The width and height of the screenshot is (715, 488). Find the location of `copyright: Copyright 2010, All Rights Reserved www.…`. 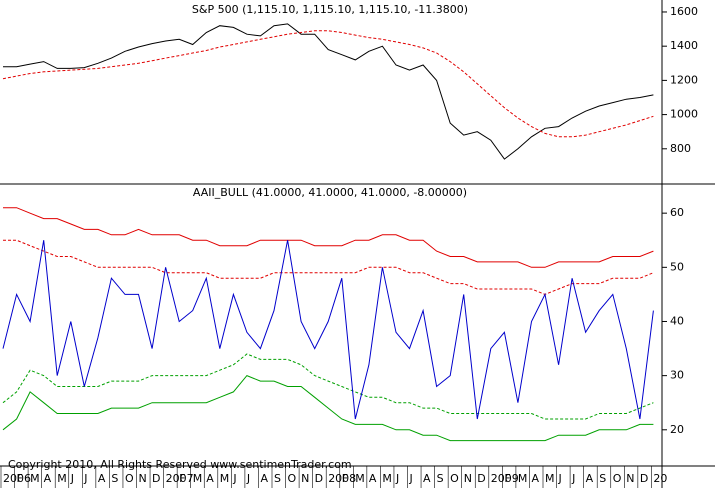

copyright: Copyright 2010, All Rights Reserved www.… is located at coordinates (180, 464).